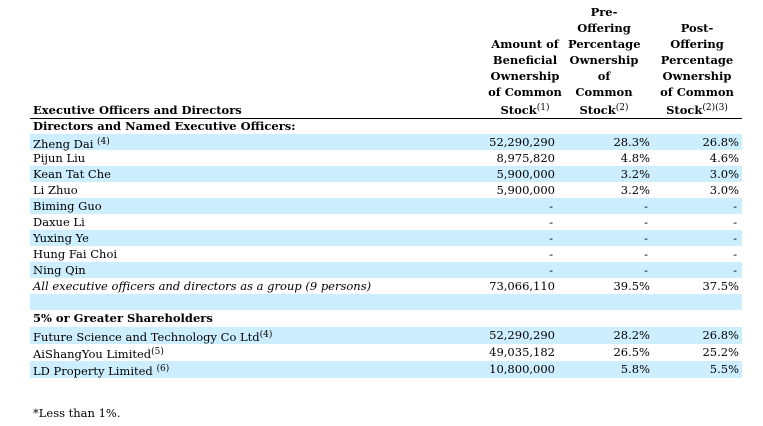 The image size is (763, 426). Describe the element at coordinates (697, 44) in the screenshot. I see `col-post-line: Offering` at that location.